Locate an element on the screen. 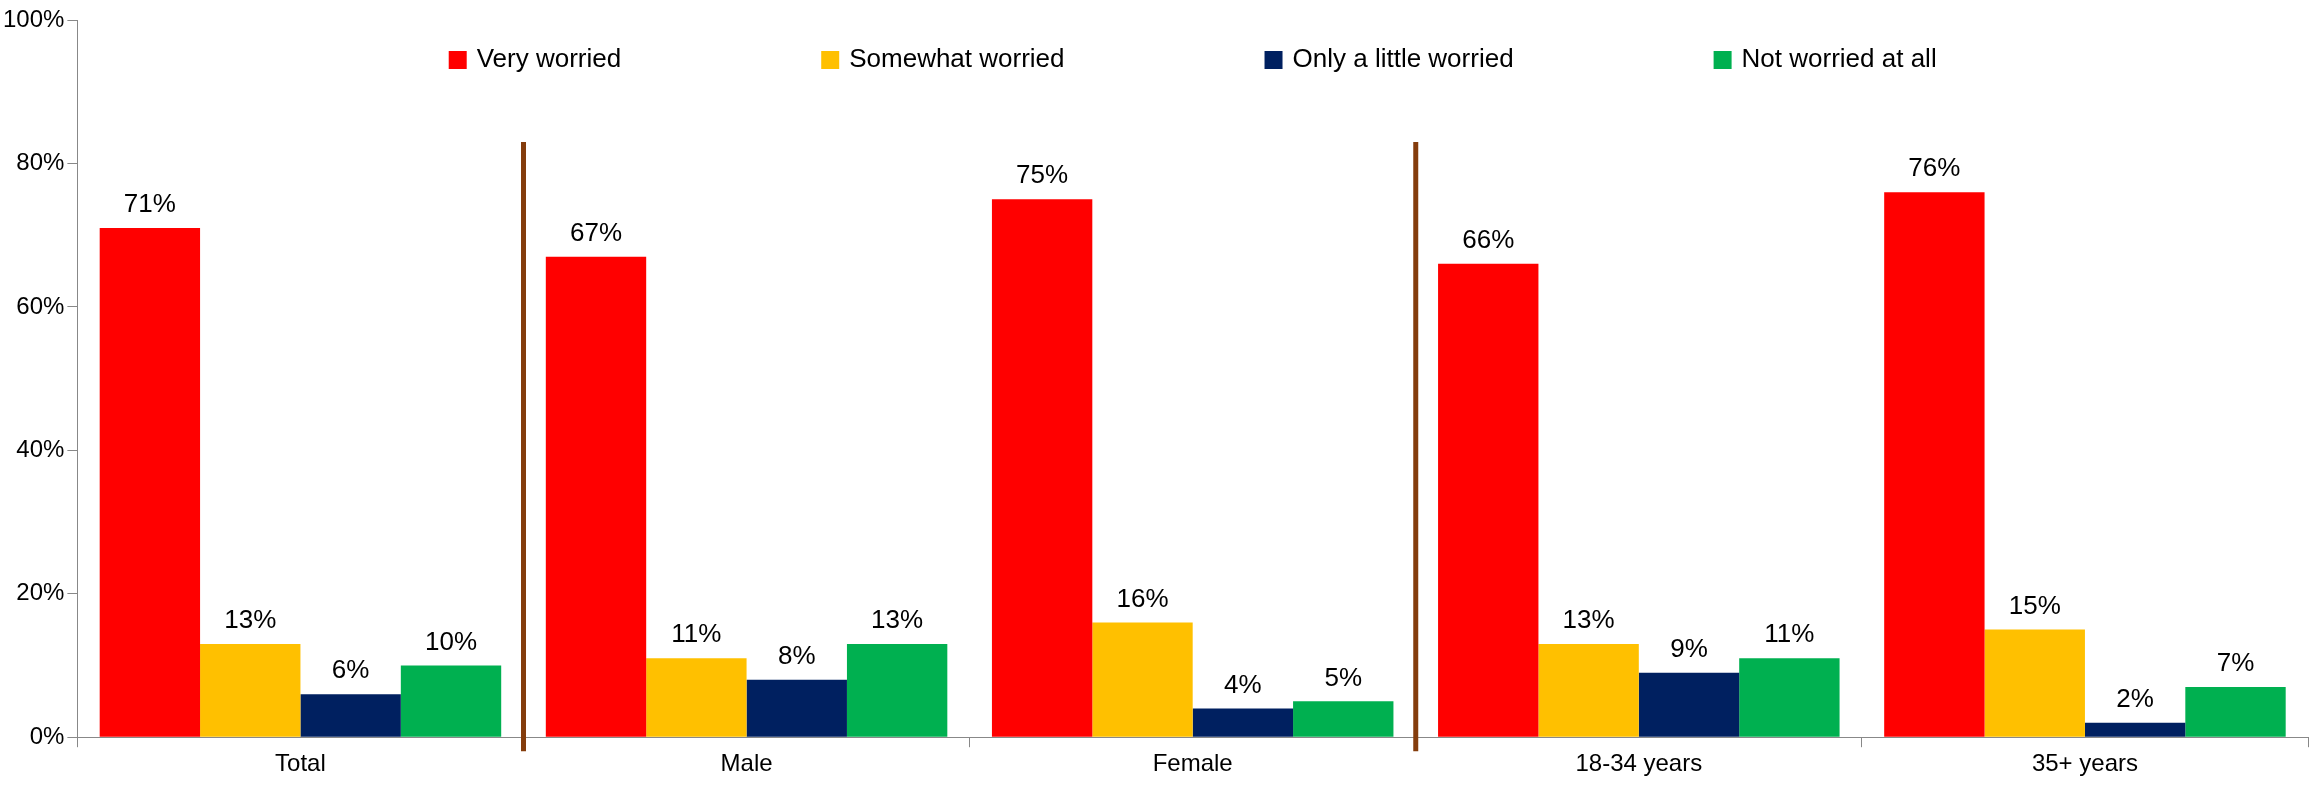 Image resolution: width=2313 pixels, height=792 pixels. data-label: 71% is located at coordinates (149, 203).